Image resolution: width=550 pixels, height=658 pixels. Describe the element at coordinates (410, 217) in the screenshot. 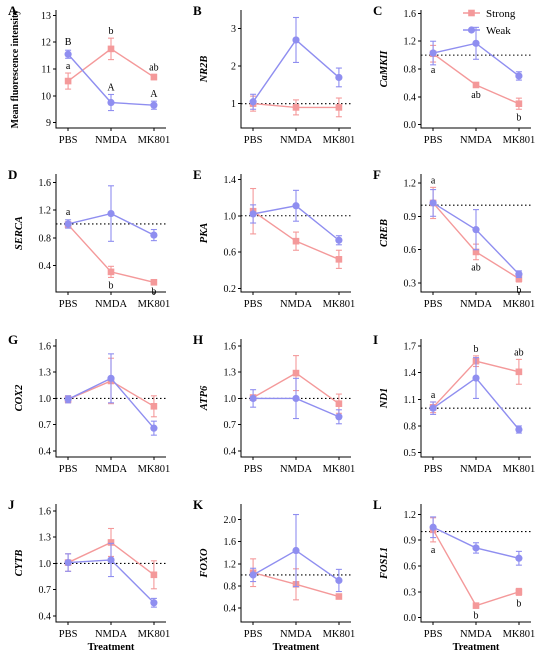

I see `y-tick-label: 0.9` at that location.